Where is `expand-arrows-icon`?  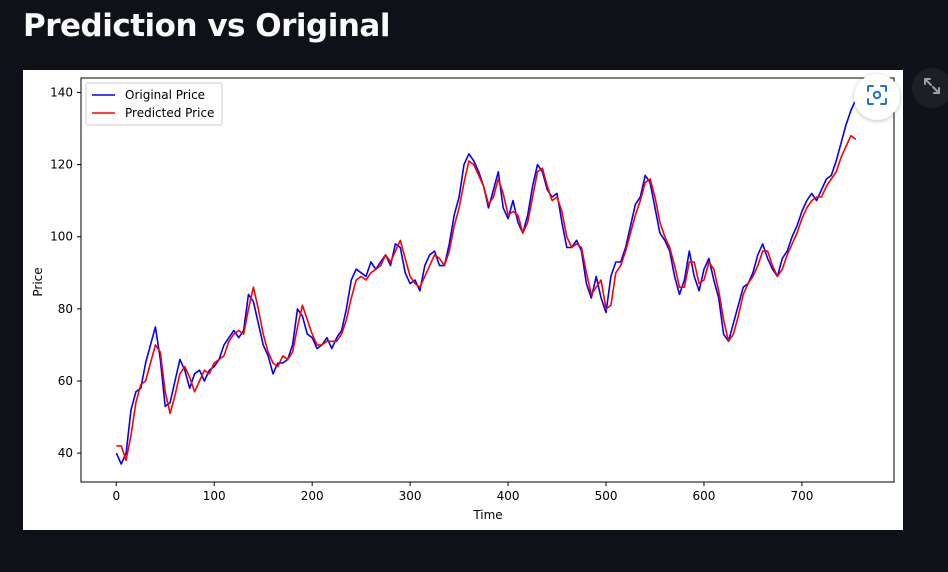 expand-arrows-icon is located at coordinates (932, 88).